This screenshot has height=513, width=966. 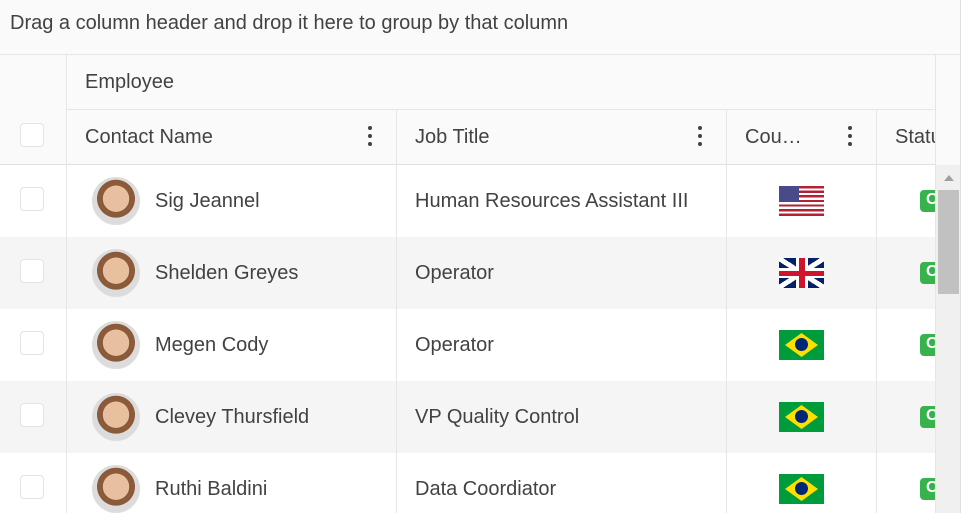 What do you see at coordinates (207, 200) in the screenshot?
I see `contact-name: Sig Jeannel` at bounding box center [207, 200].